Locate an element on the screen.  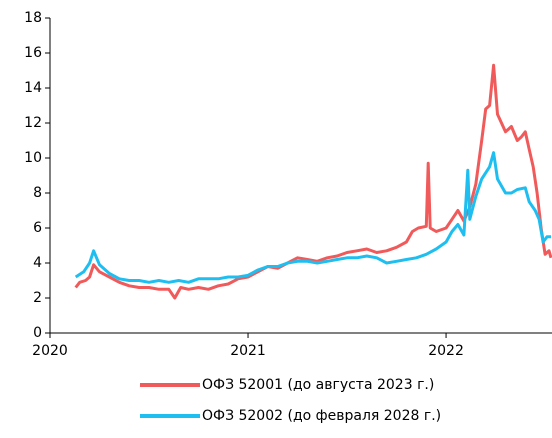
y-tick-label: 16 is located at coordinates (33, 53).